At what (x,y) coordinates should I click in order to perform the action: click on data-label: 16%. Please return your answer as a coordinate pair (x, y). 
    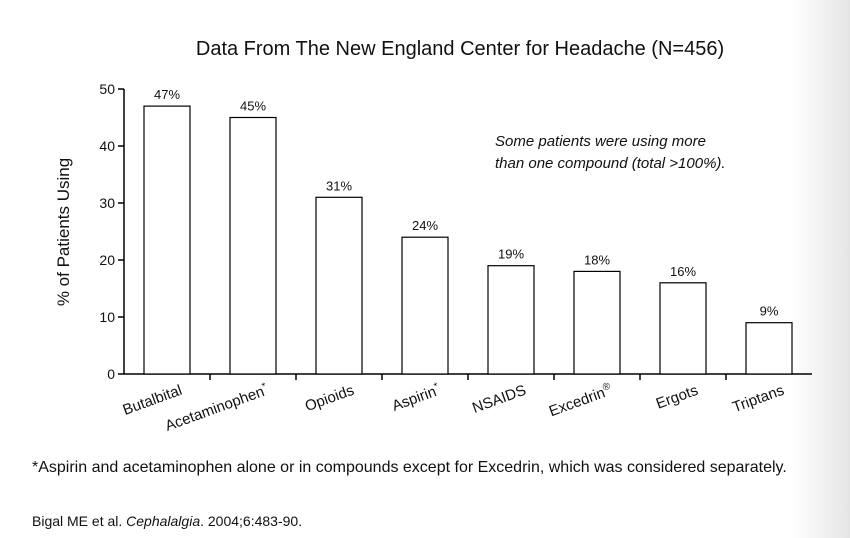
    Looking at the image, I should click on (683, 271).